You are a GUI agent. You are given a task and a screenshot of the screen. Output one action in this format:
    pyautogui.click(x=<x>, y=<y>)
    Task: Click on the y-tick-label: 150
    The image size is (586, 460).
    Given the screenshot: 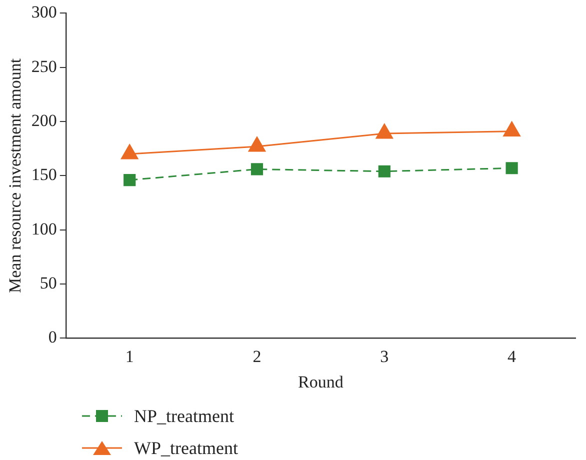 What is the action you would take?
    pyautogui.click(x=44, y=174)
    